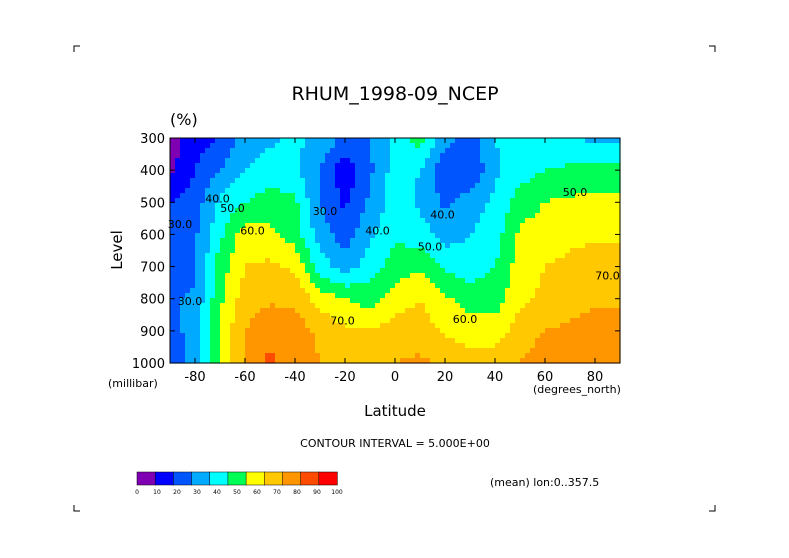 The height and width of the screenshot is (558, 789). What do you see at coordinates (133, 383) in the screenshot?
I see `y-unit-label: (millibar)` at bounding box center [133, 383].